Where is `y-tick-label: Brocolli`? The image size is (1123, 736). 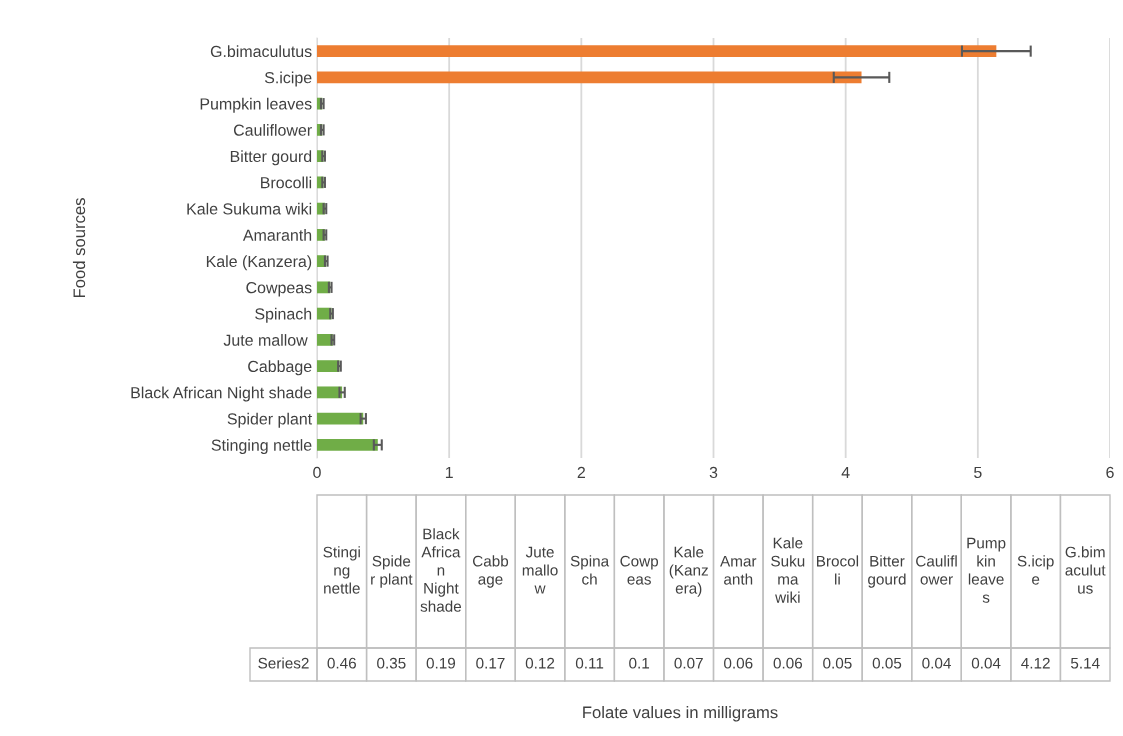
y-tick-label: Brocolli is located at coordinates (286, 182).